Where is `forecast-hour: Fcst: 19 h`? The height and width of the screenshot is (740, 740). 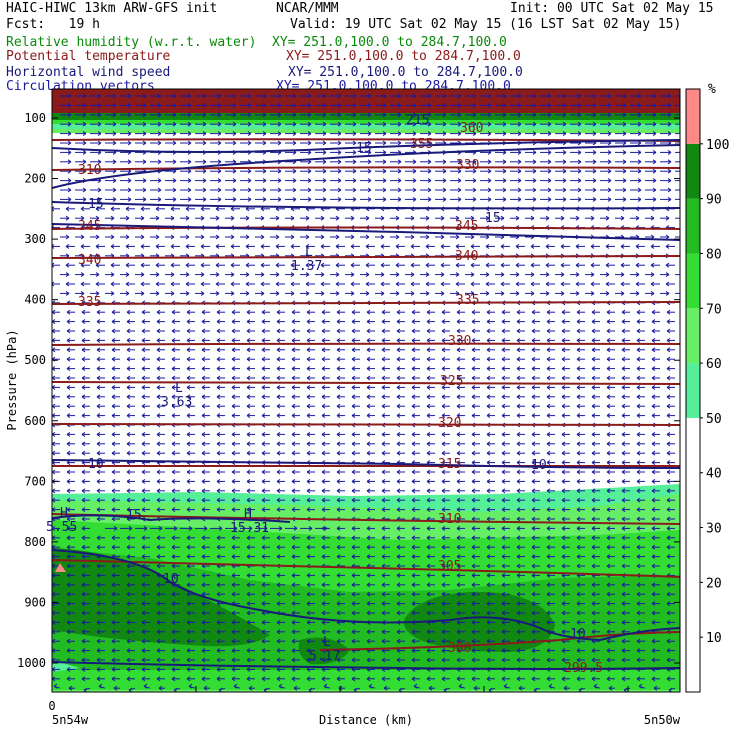
forecast-hour: Fcst: 19 h is located at coordinates (53, 24).